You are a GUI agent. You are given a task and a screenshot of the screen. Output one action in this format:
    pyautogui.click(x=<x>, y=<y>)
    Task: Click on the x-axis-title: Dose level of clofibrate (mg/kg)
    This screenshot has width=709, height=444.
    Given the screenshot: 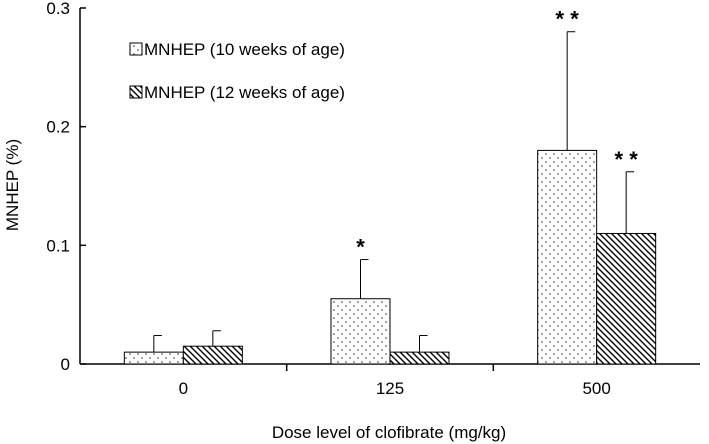 What is the action you would take?
    pyautogui.click(x=389, y=432)
    